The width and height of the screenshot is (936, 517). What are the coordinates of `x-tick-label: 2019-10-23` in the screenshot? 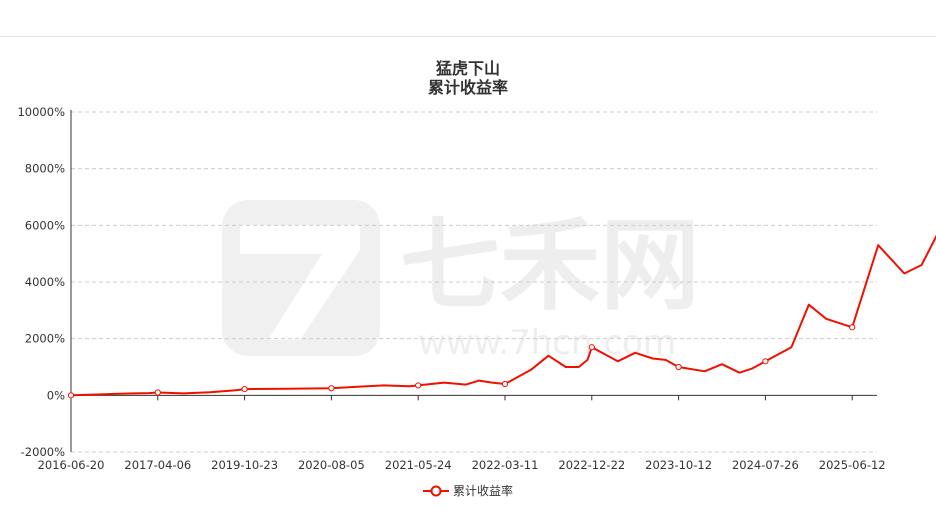 It's located at (244, 465).